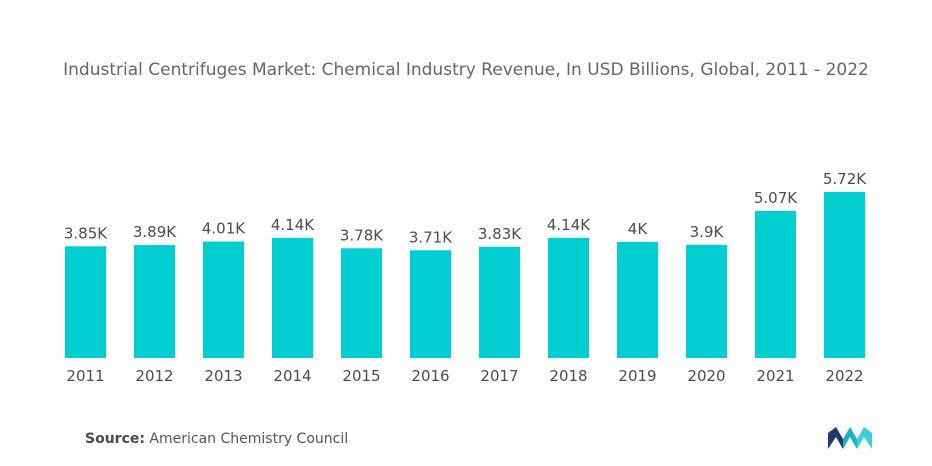 This screenshot has width=932, height=466. Describe the element at coordinates (850, 438) in the screenshot. I see `mordor-intelligence-logo-icon` at that location.